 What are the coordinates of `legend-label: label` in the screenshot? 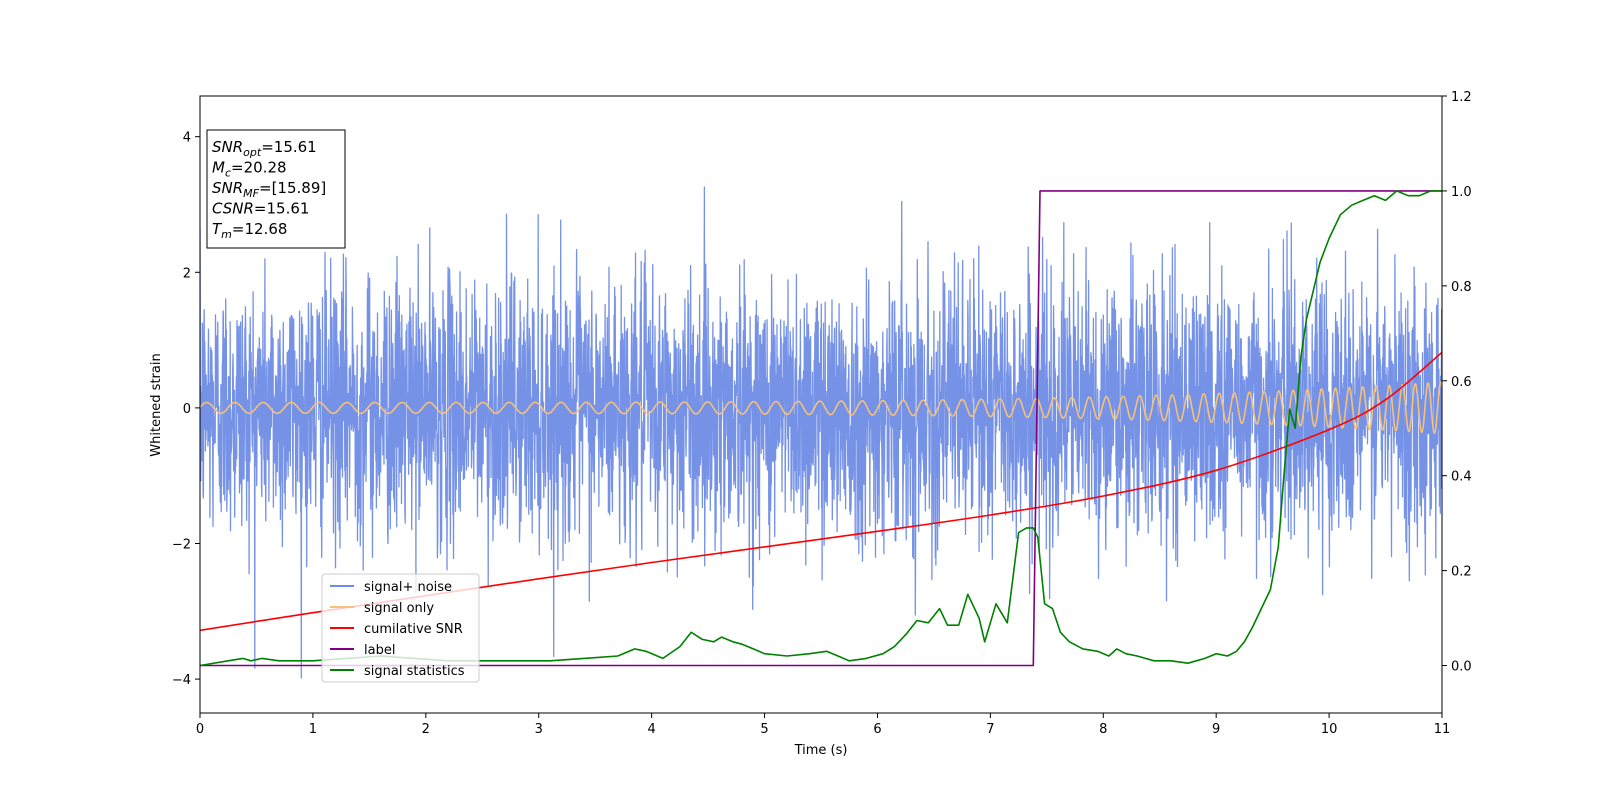 It's located at (379, 650).